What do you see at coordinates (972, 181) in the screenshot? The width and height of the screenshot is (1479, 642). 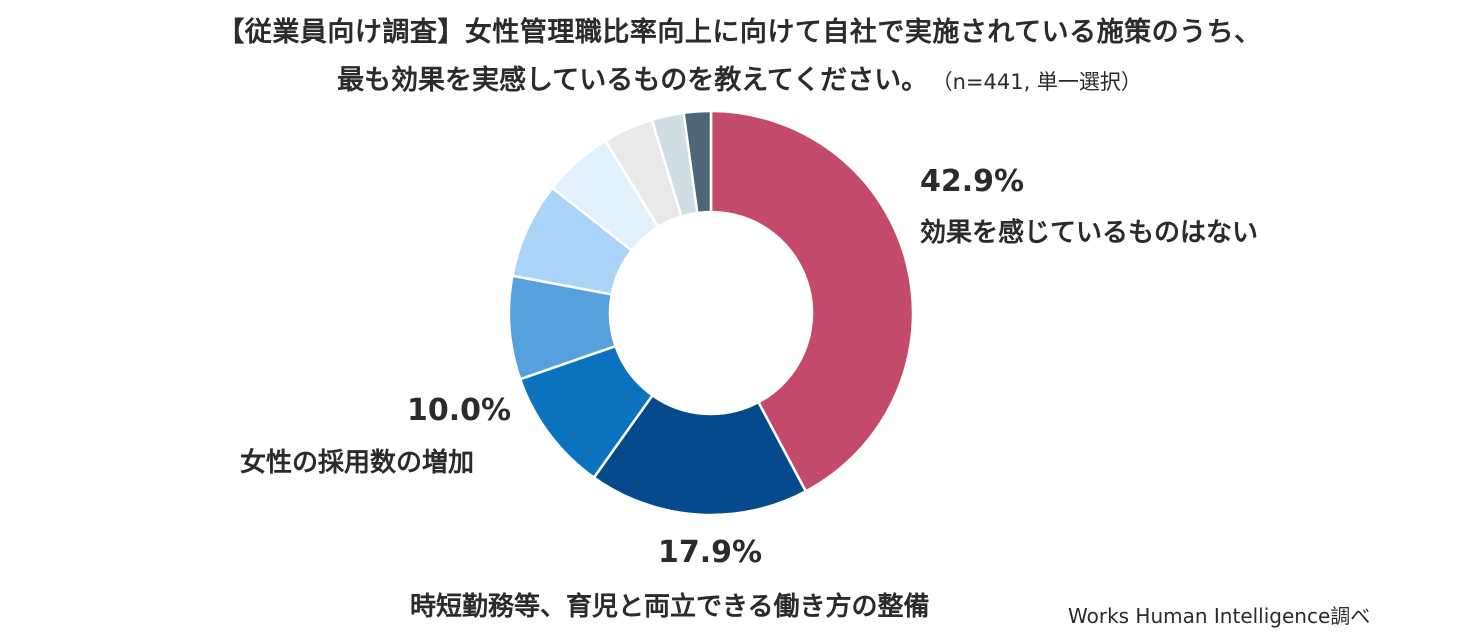 I see `slice-0-value-label: 42.9%` at bounding box center [972, 181].